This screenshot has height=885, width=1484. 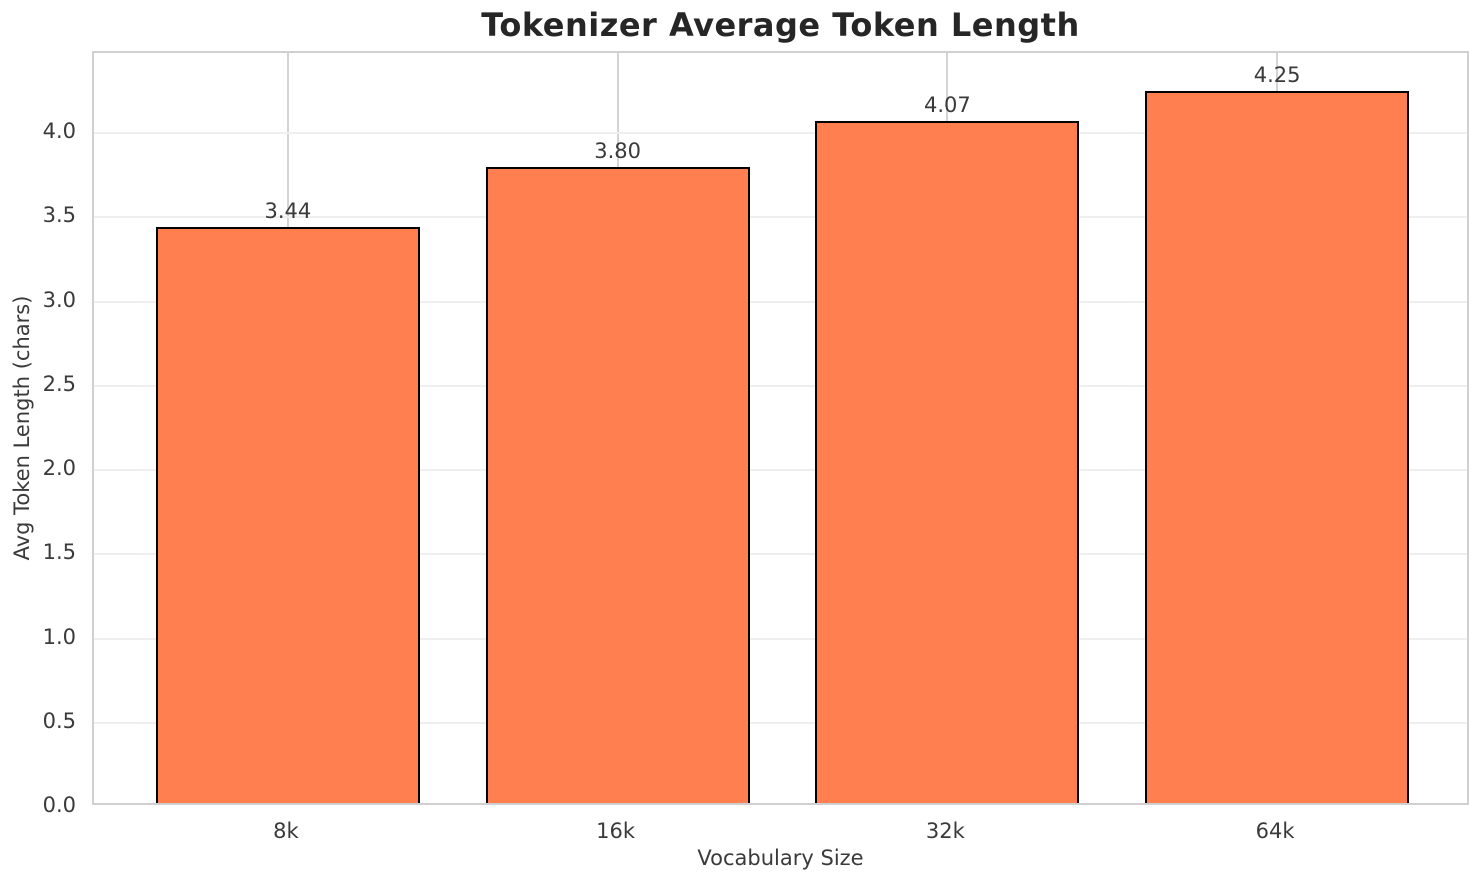 I want to click on x-tick-8k: 8k, so click(x=286, y=831).